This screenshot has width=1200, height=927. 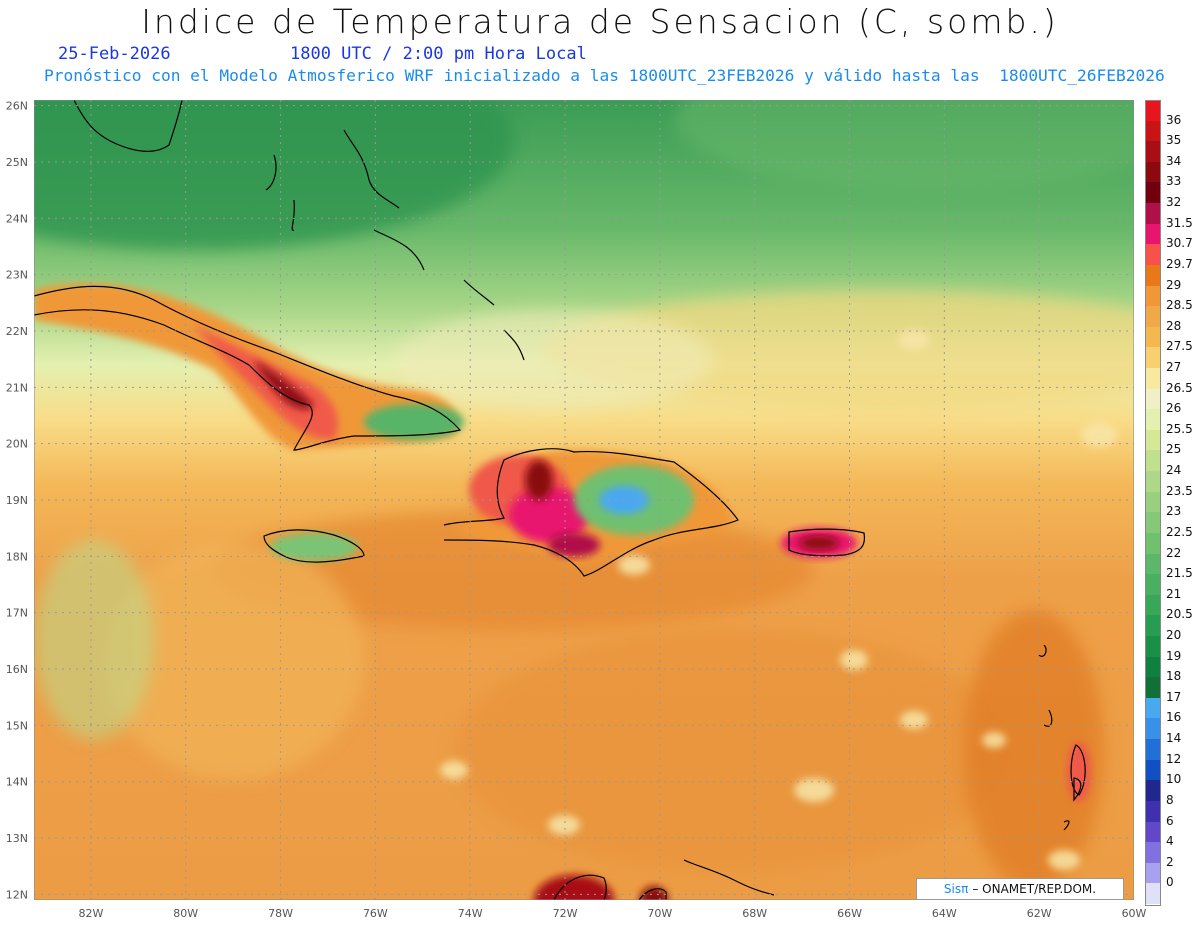 What do you see at coordinates (17, 106) in the screenshot?
I see `lat-tick-label: 26N` at bounding box center [17, 106].